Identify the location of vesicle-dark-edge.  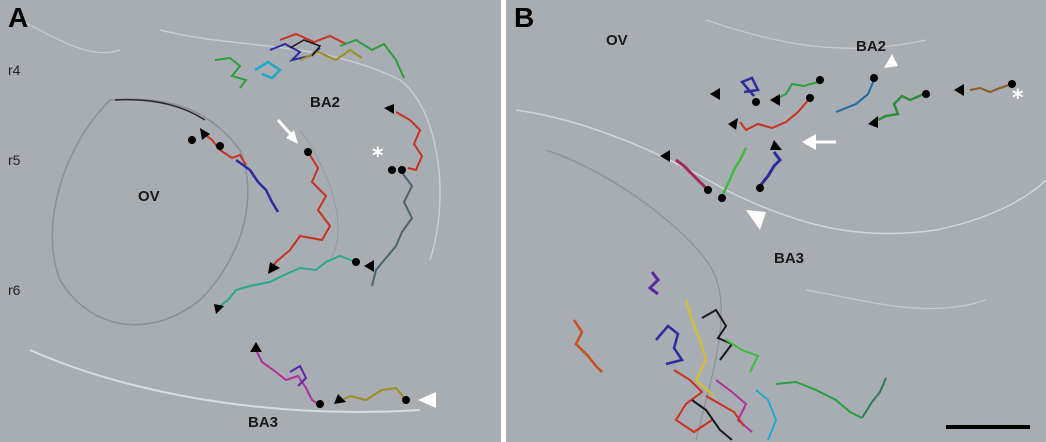
(160, 109).